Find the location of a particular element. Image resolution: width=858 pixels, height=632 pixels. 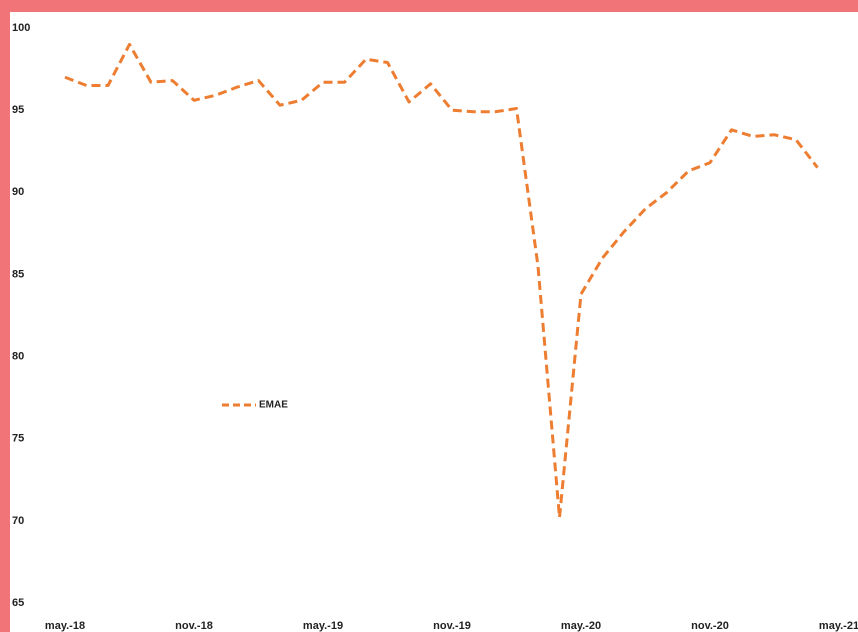

x-tick-label: nov.-20 is located at coordinates (710, 626).